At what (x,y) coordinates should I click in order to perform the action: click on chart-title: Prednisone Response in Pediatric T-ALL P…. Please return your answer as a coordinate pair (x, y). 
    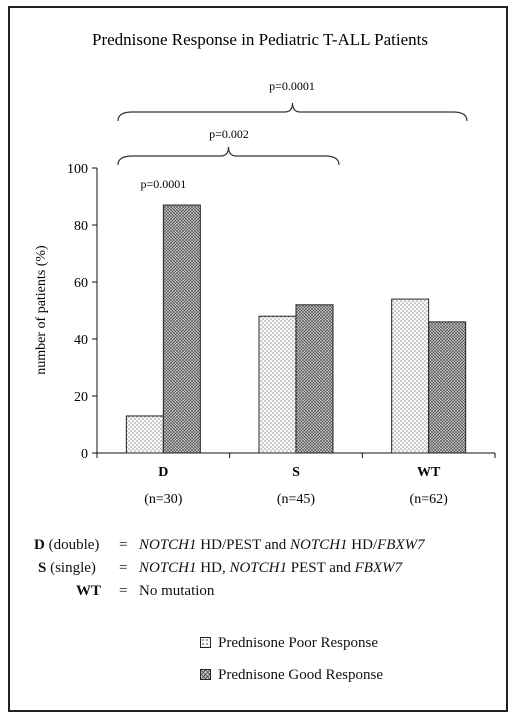
    Looking at the image, I should click on (260, 39).